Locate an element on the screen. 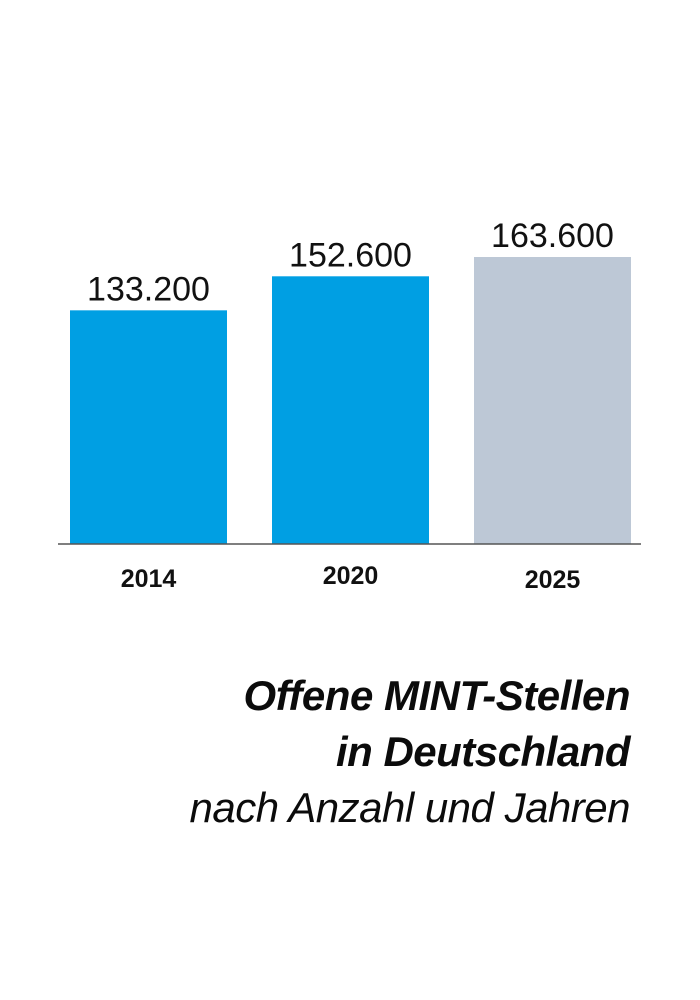 The width and height of the screenshot is (700, 1000). value-labels-group: 133.200 152.600 163.600 is located at coordinates (350, 262).